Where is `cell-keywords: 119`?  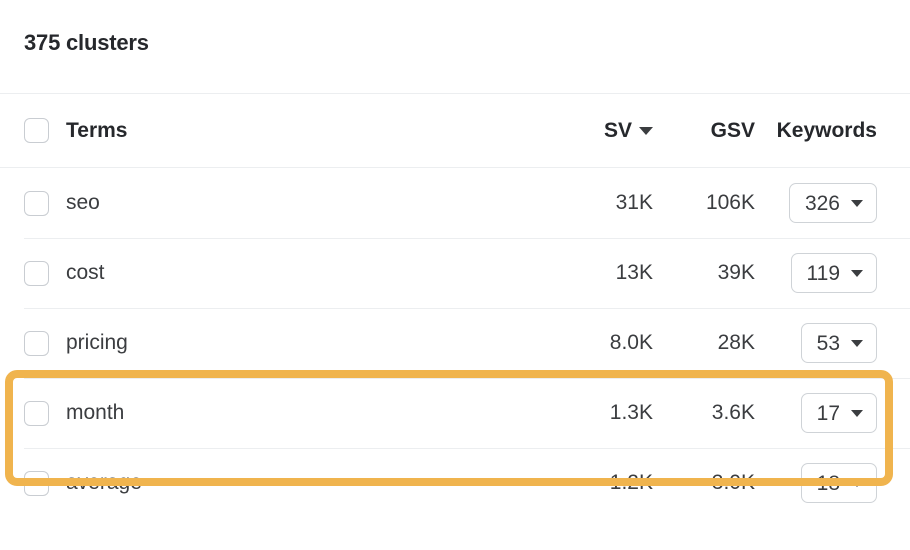
cell-keywords: 119 is located at coordinates (832, 273).